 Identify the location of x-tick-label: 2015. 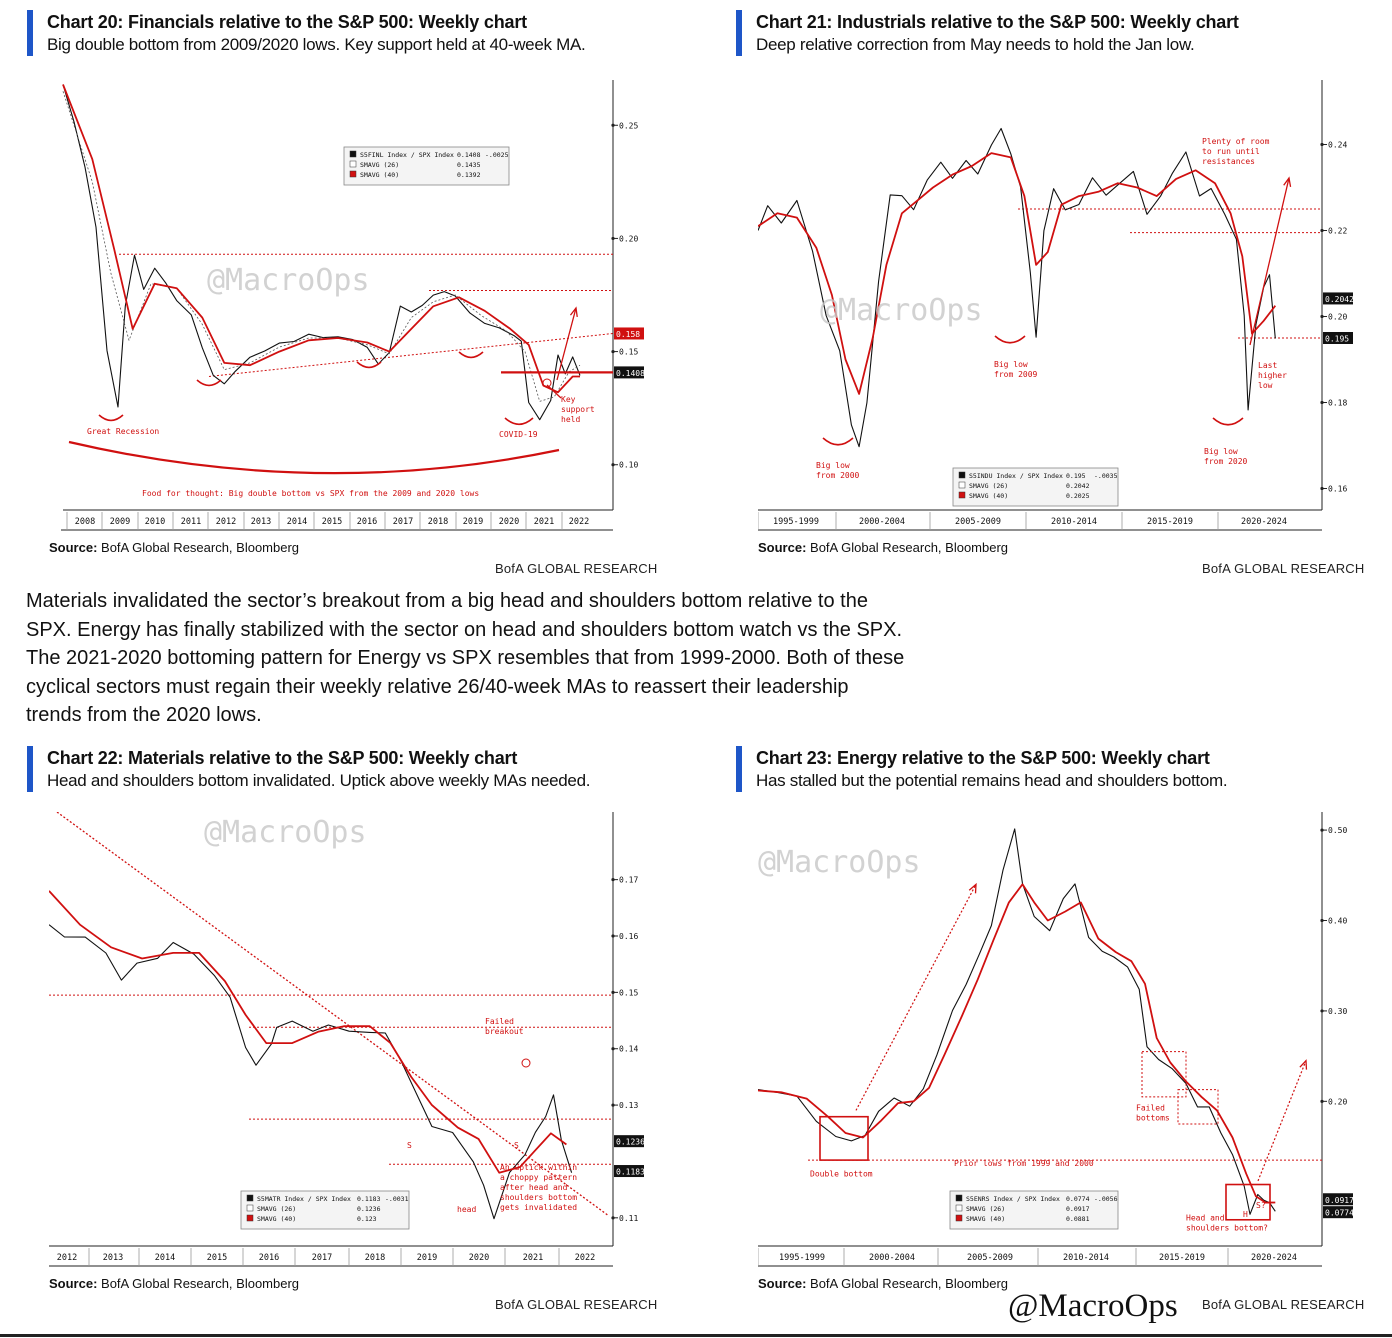
(332, 522).